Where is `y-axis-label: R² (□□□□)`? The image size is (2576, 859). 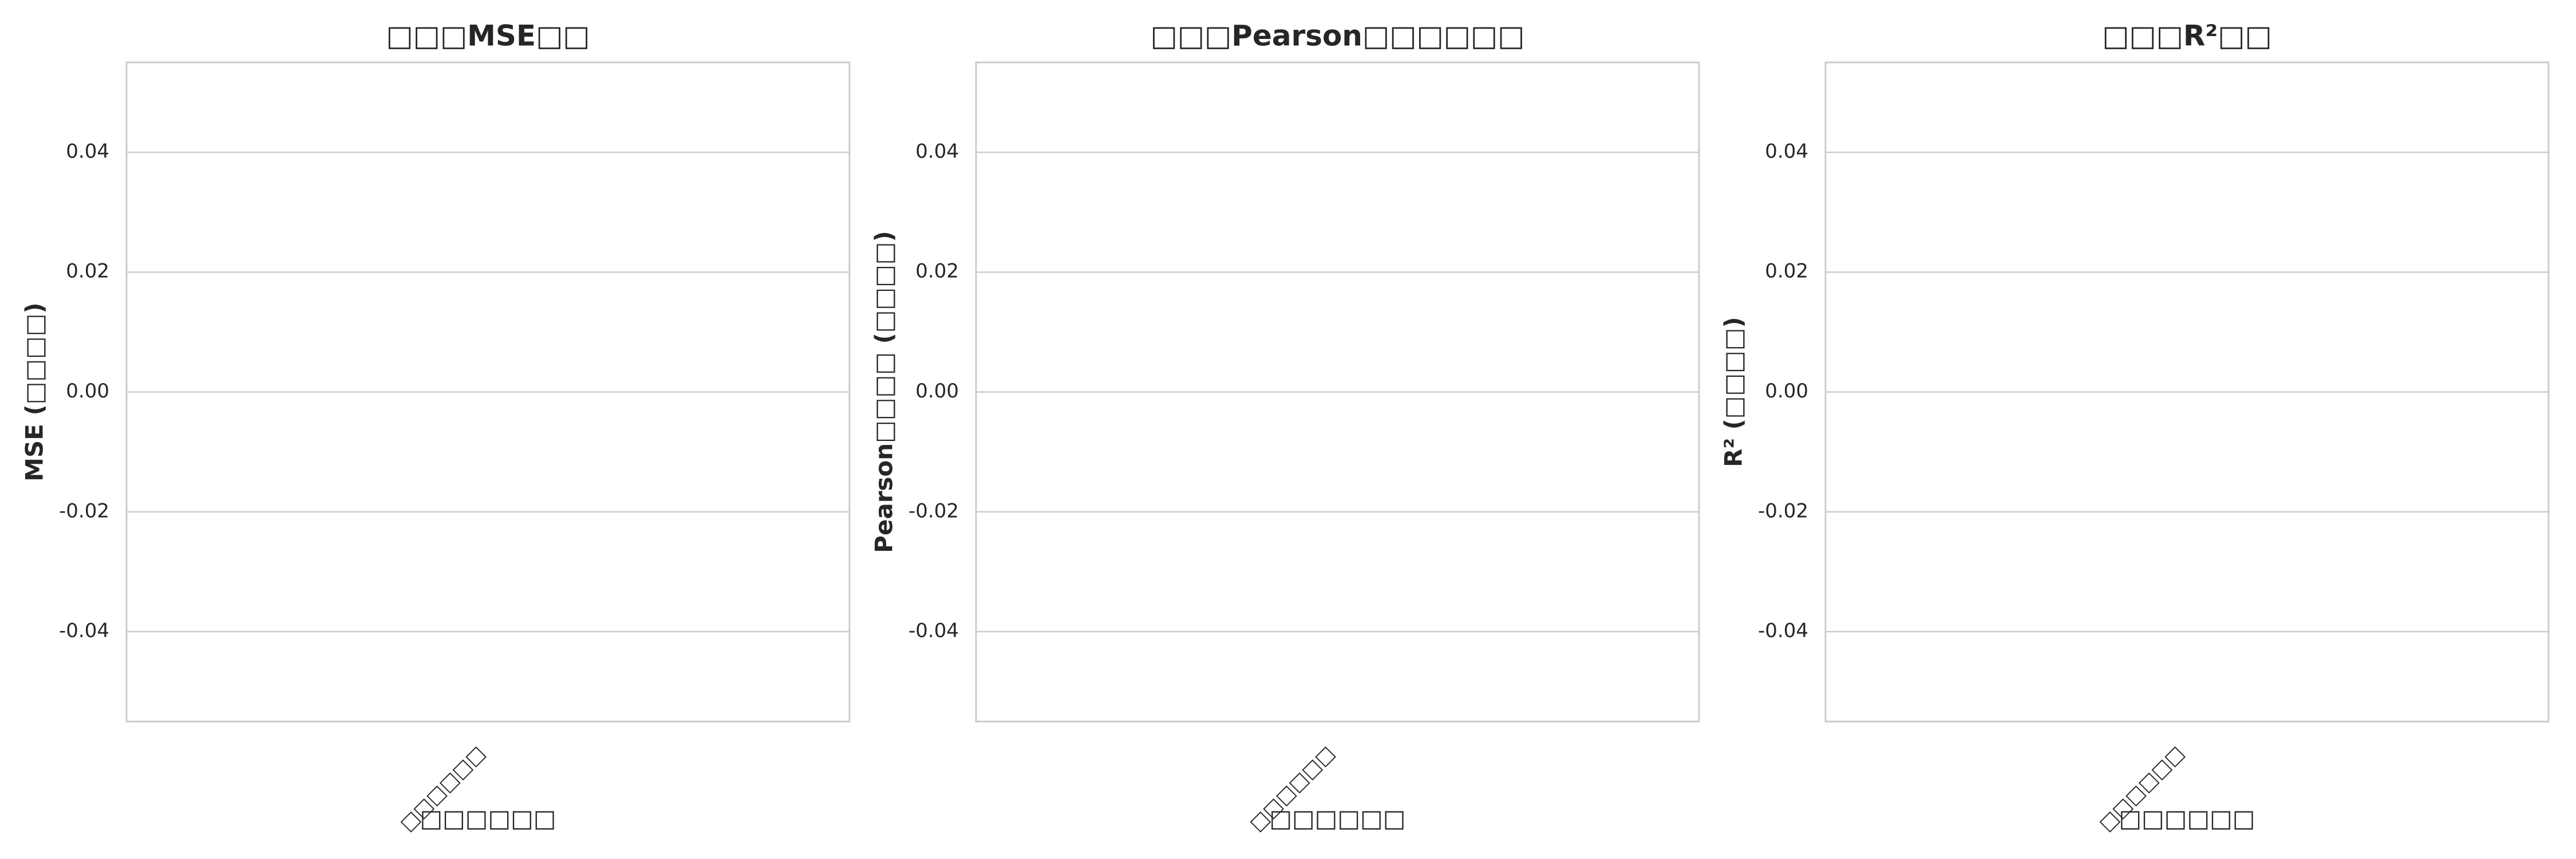 y-axis-label: R² (□□□□) is located at coordinates (1734, 392).